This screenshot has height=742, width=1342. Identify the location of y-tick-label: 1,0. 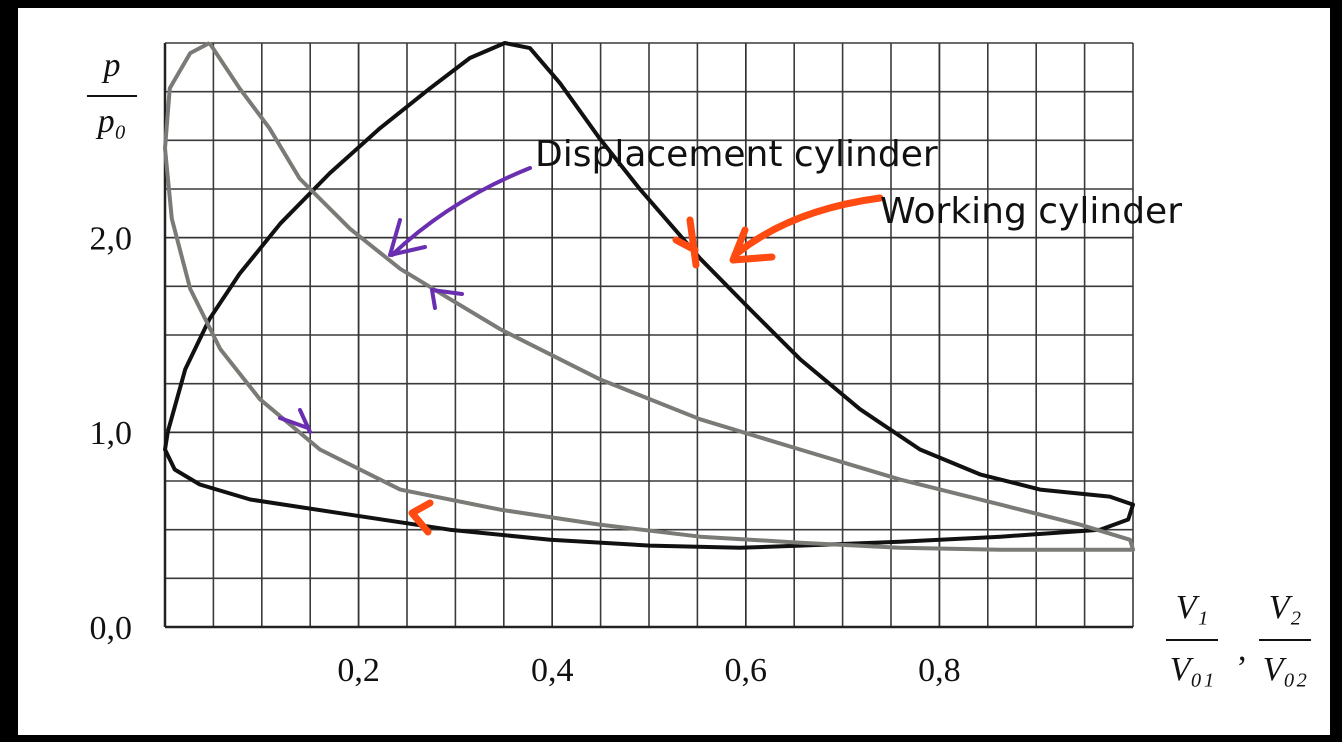
(111, 433).